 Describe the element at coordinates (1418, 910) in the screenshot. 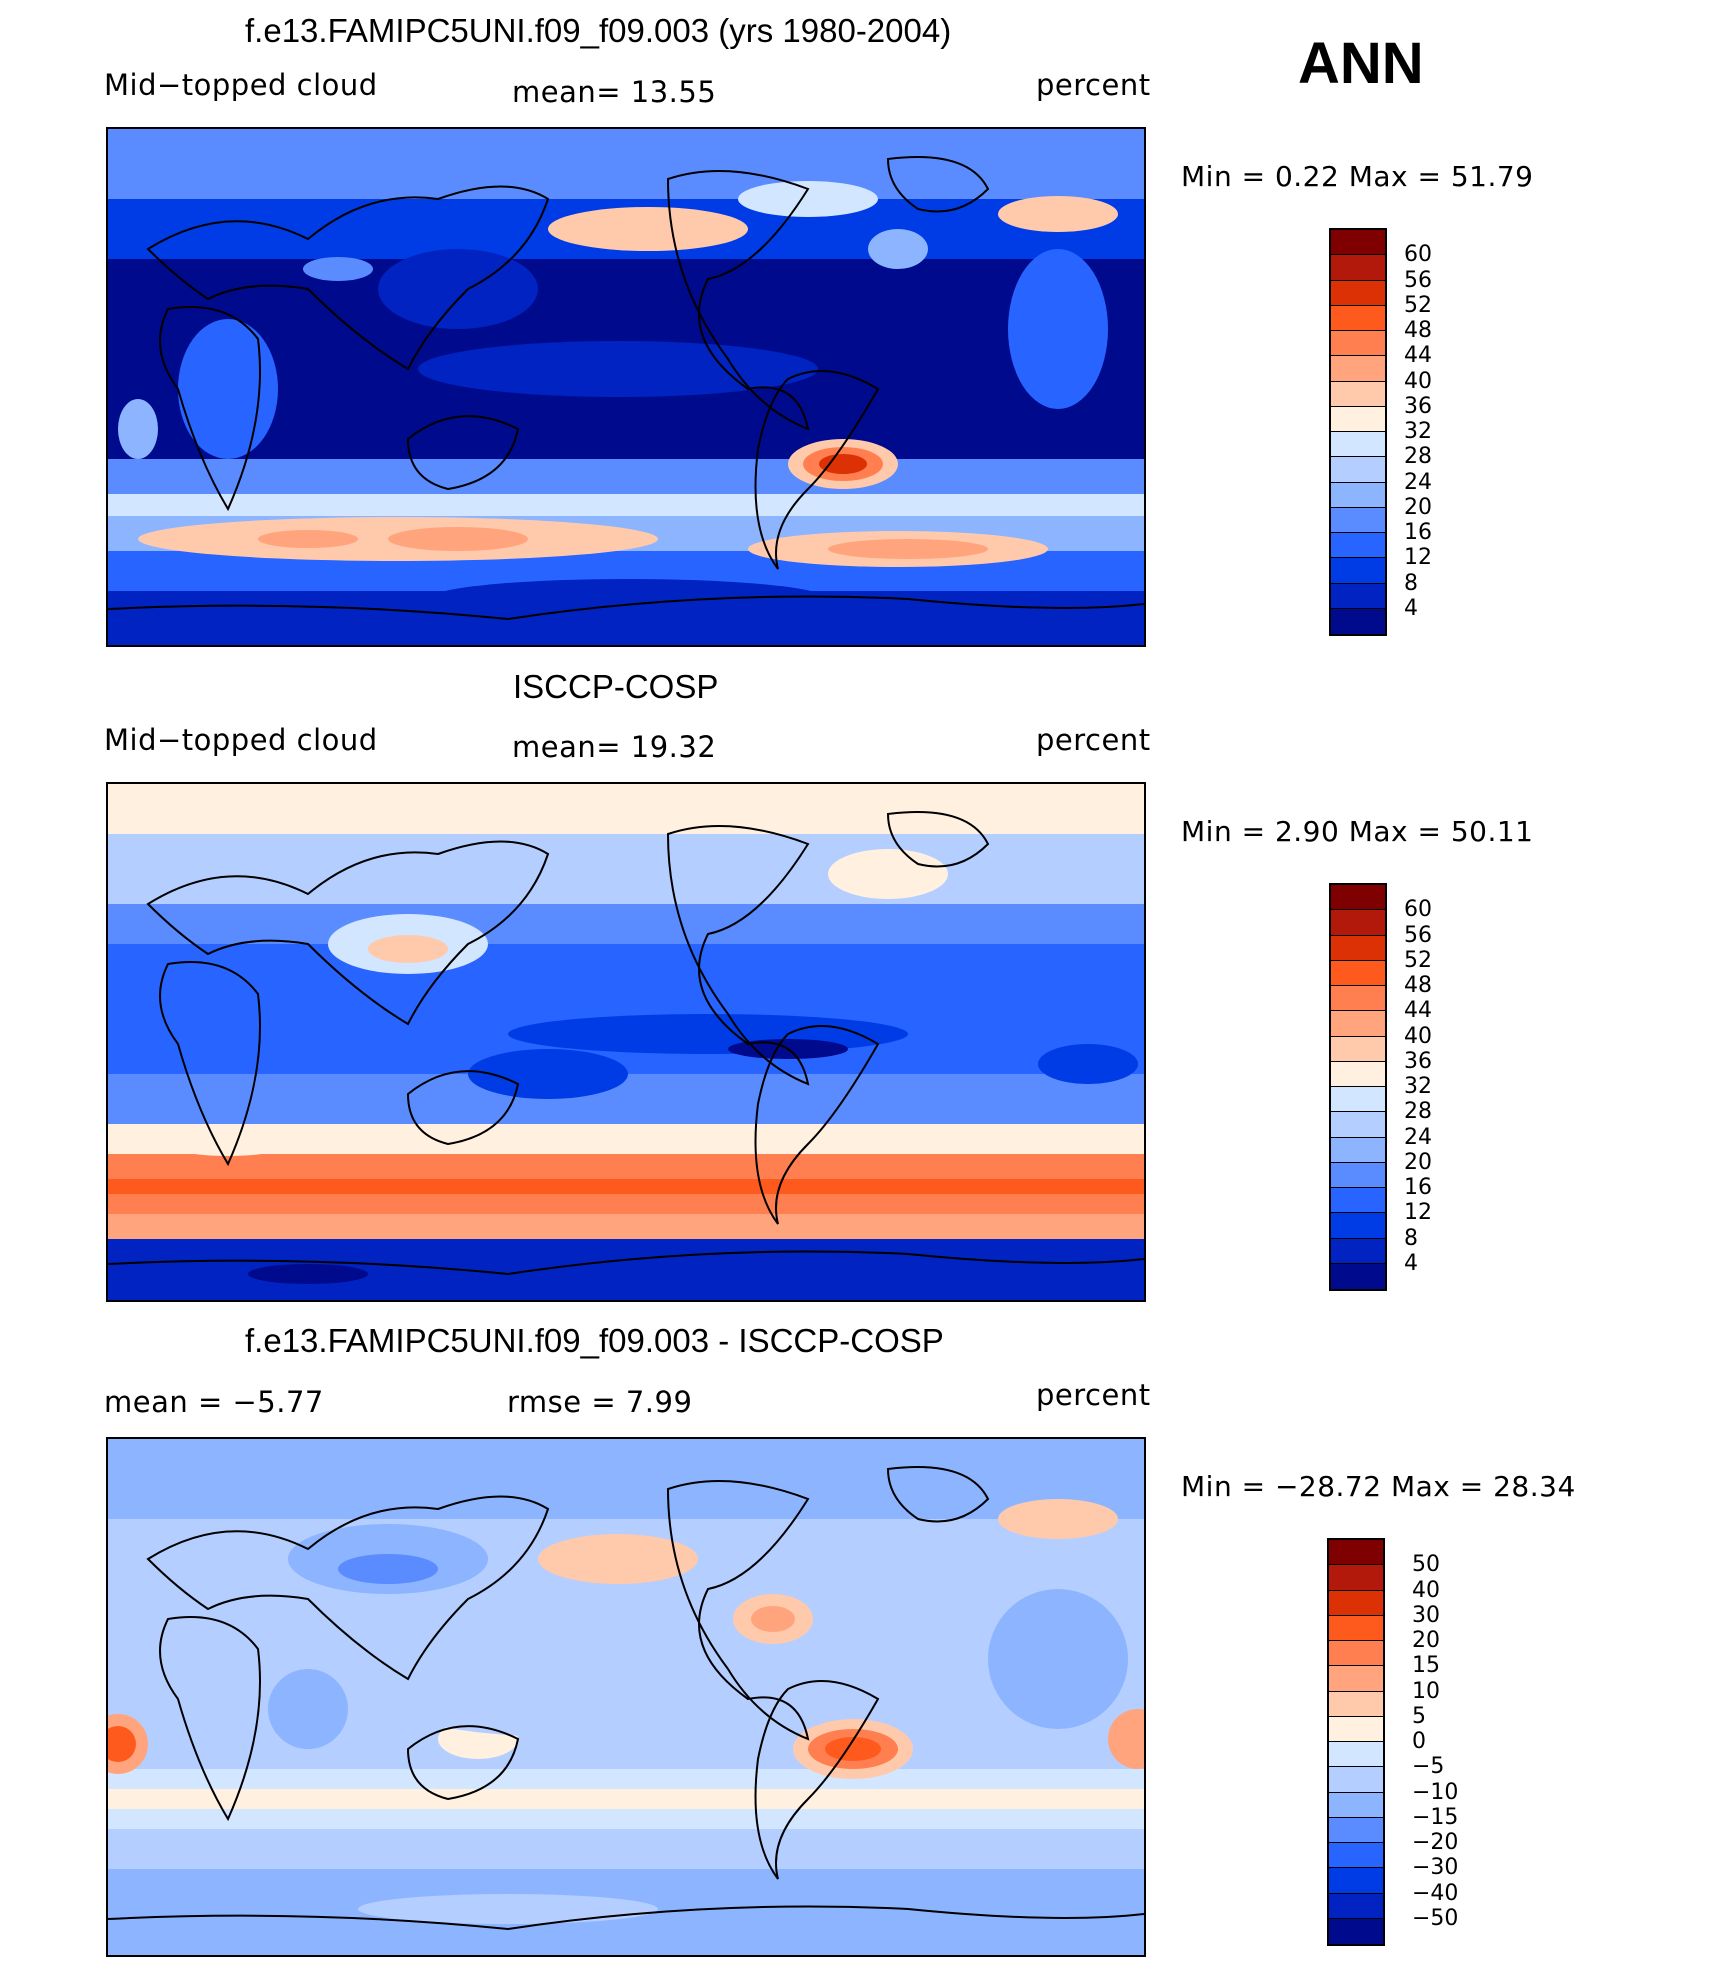

I see `colorbar-tick-label: 60` at that location.